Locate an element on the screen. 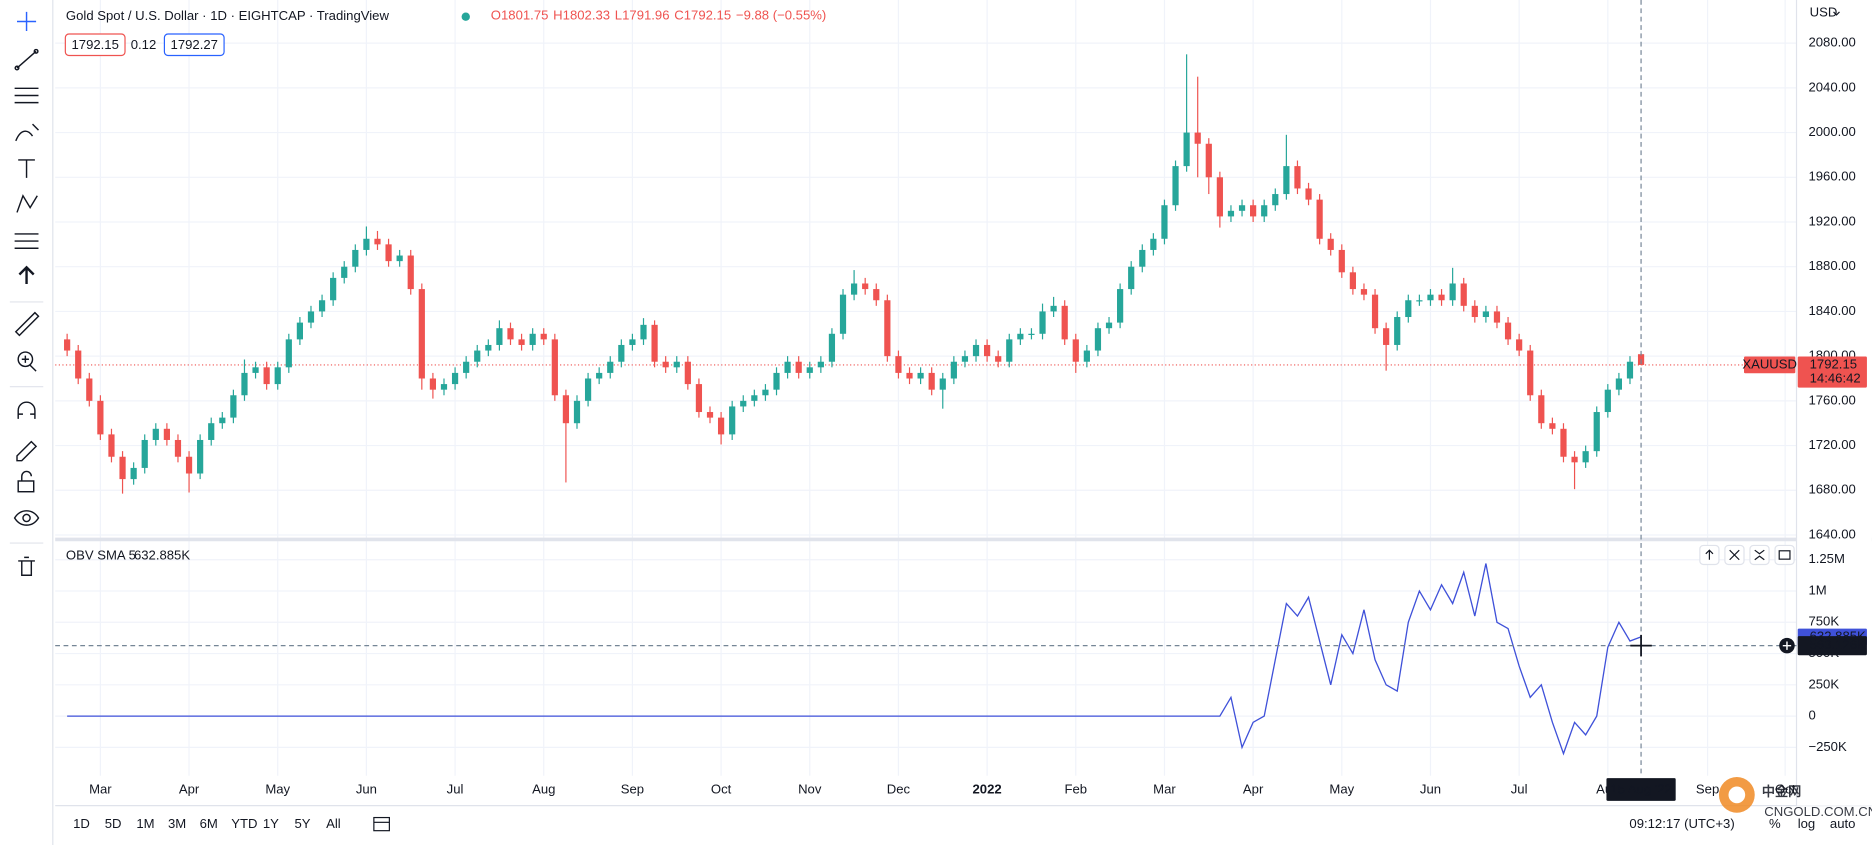 The image size is (1872, 845). o-label: O is located at coordinates (496, 15).